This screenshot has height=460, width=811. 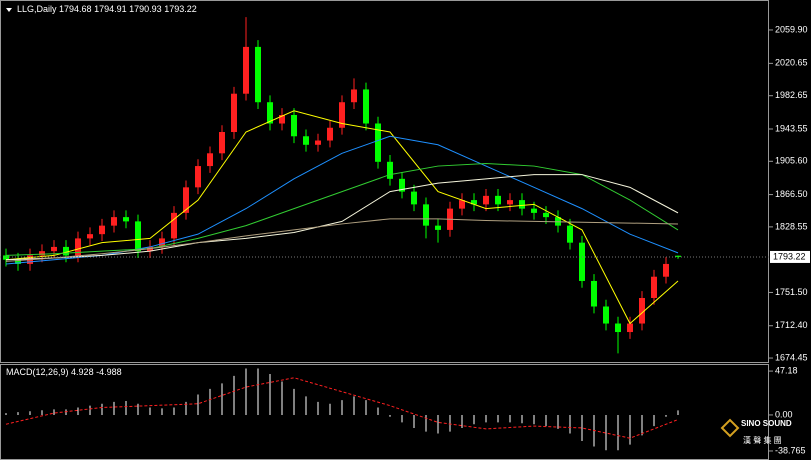 I want to click on y-tick-label: 1943.55, so click(x=791, y=128).